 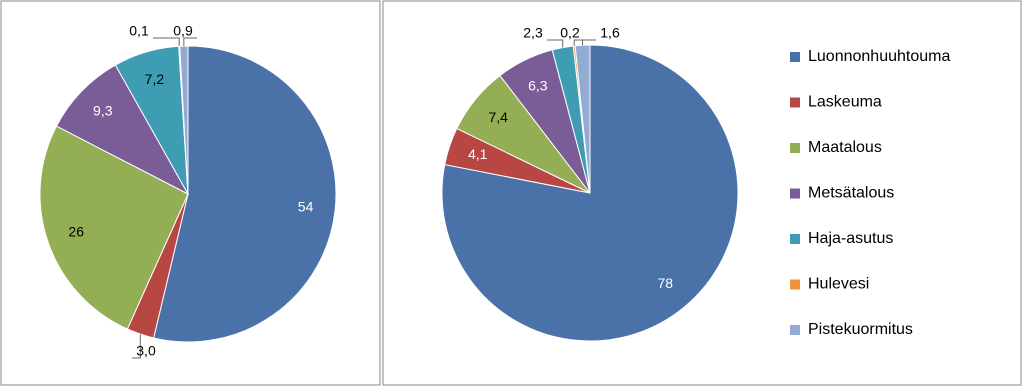 I want to click on legend-label: Luonnonhuuhtouma, so click(x=879, y=56).